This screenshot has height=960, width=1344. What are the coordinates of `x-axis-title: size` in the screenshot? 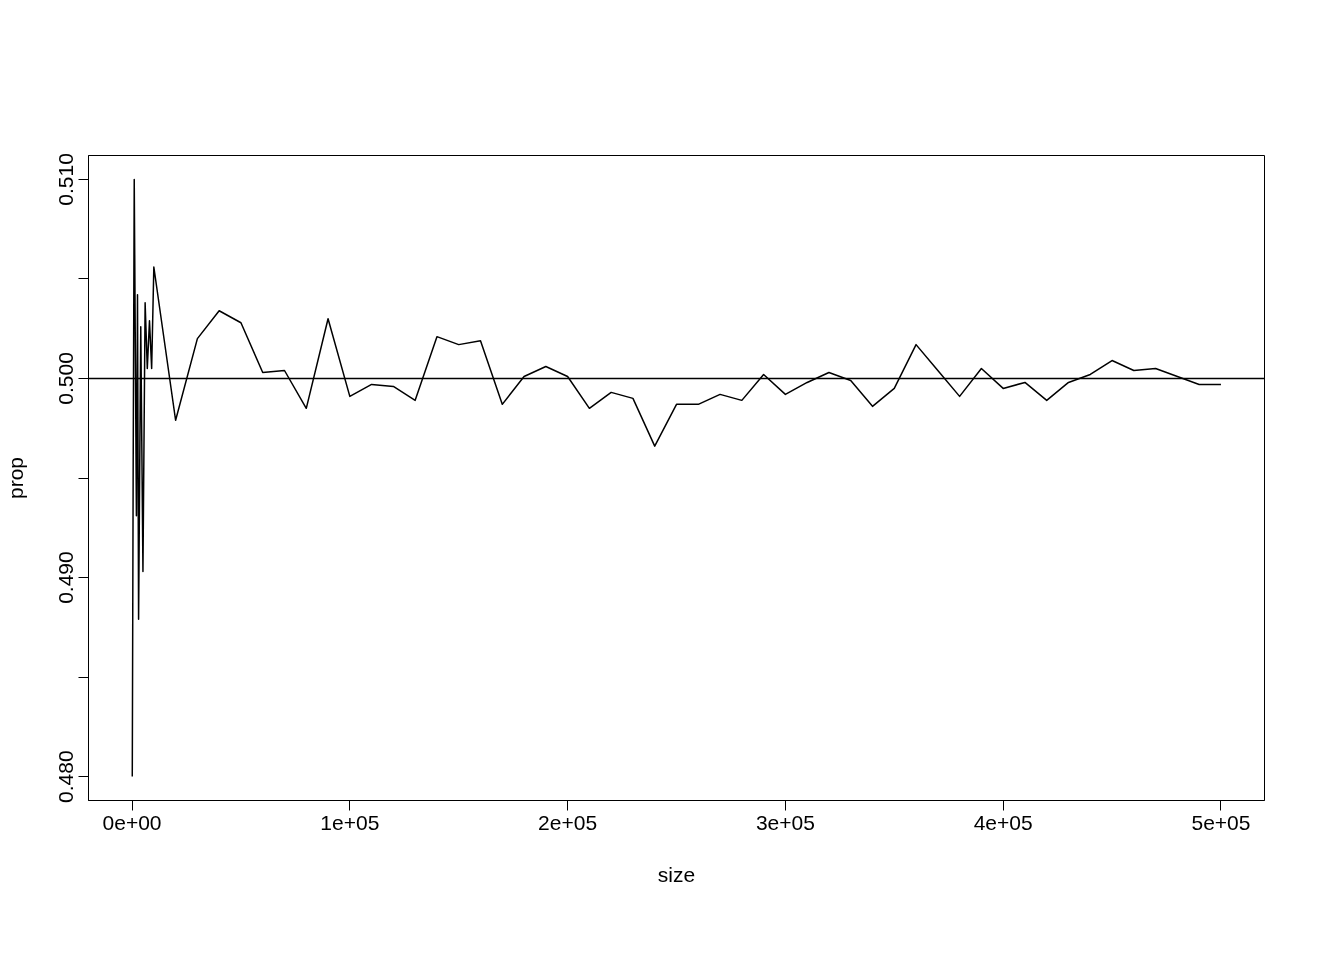 It's located at (676, 874).